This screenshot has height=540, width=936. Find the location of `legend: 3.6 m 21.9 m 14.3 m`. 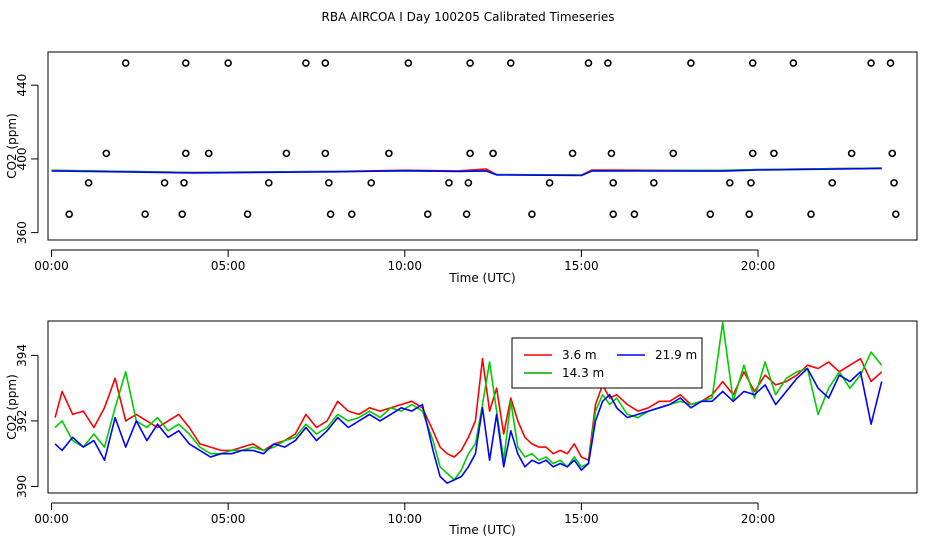

legend: 3.6 m 21.9 m 14.3 m is located at coordinates (607, 363).